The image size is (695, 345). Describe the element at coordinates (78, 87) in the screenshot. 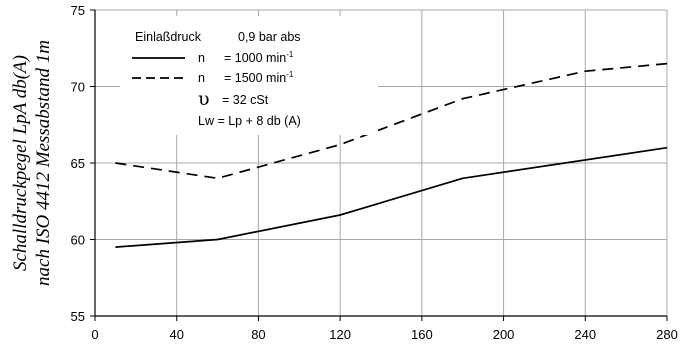

I see `y-tick-label: 70` at that location.